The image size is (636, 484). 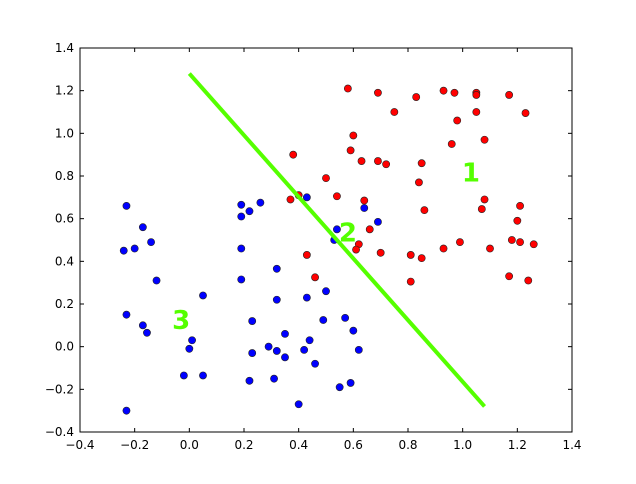 I want to click on cluster-label: 3, so click(x=181, y=321).